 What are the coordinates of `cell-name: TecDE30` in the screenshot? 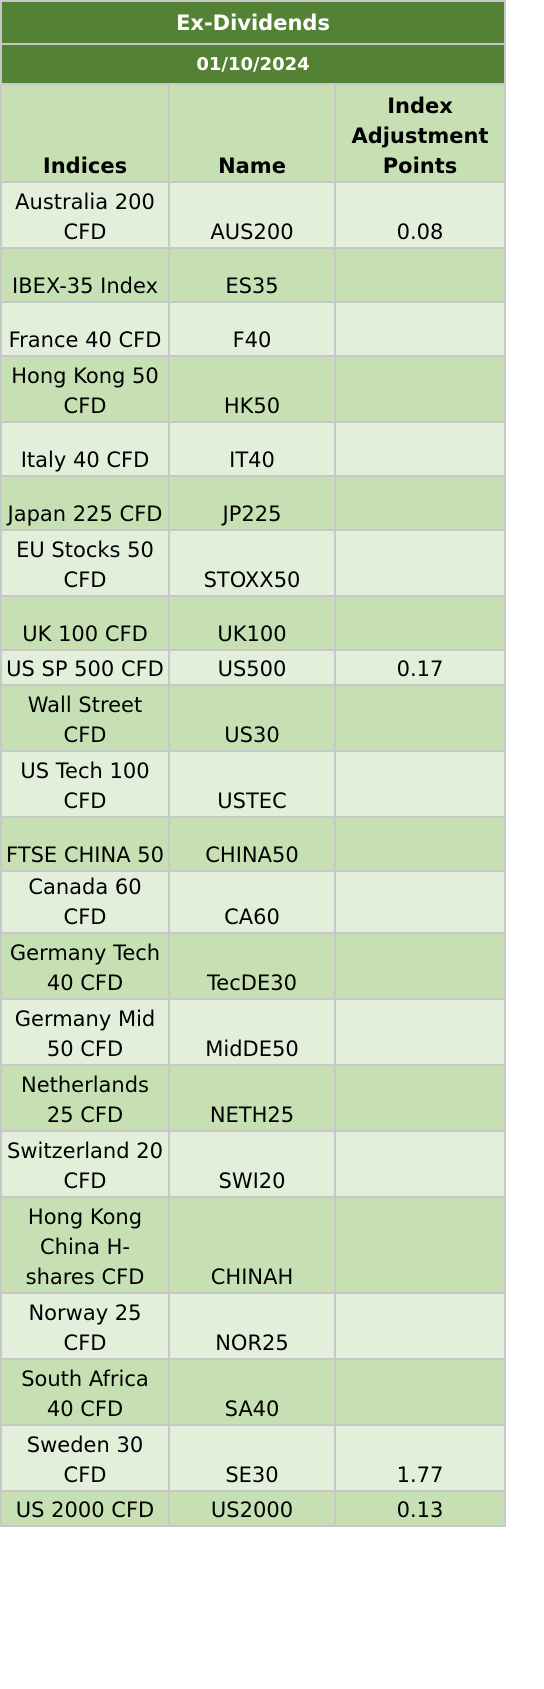 It's located at (252, 966).